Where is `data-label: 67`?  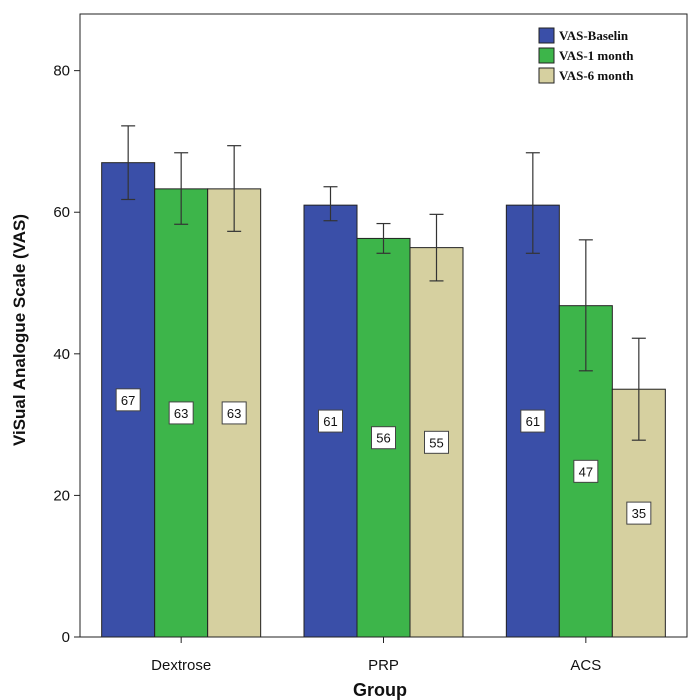 data-label: 67 is located at coordinates (128, 400).